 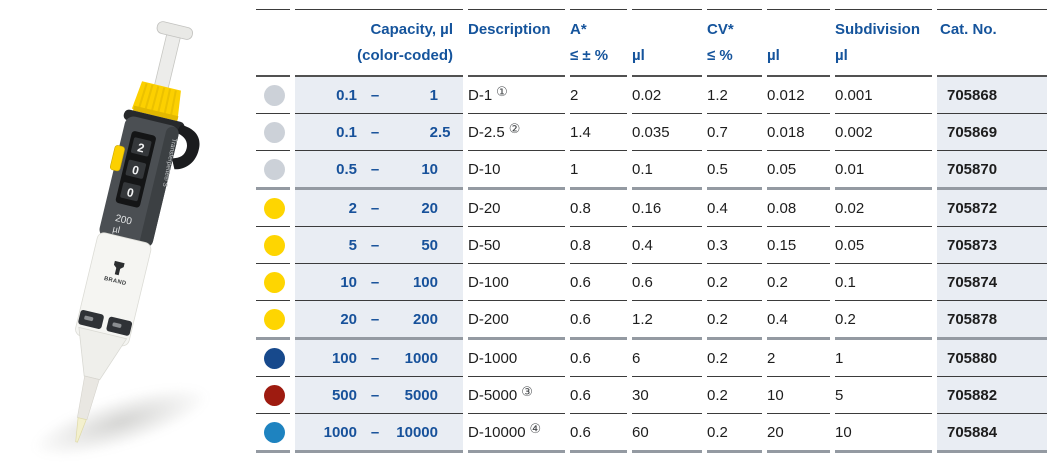 What do you see at coordinates (516, 320) in the screenshot?
I see `description-cell: D-200` at bounding box center [516, 320].